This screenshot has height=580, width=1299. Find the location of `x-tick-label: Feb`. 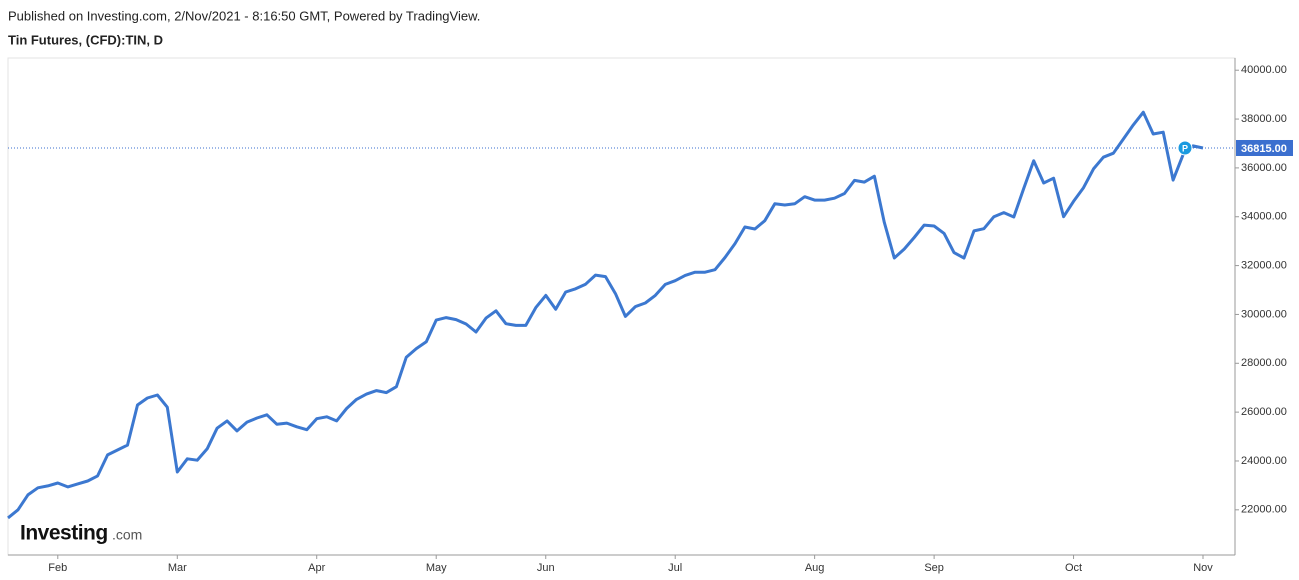

x-tick-label: Feb is located at coordinates (57, 568).